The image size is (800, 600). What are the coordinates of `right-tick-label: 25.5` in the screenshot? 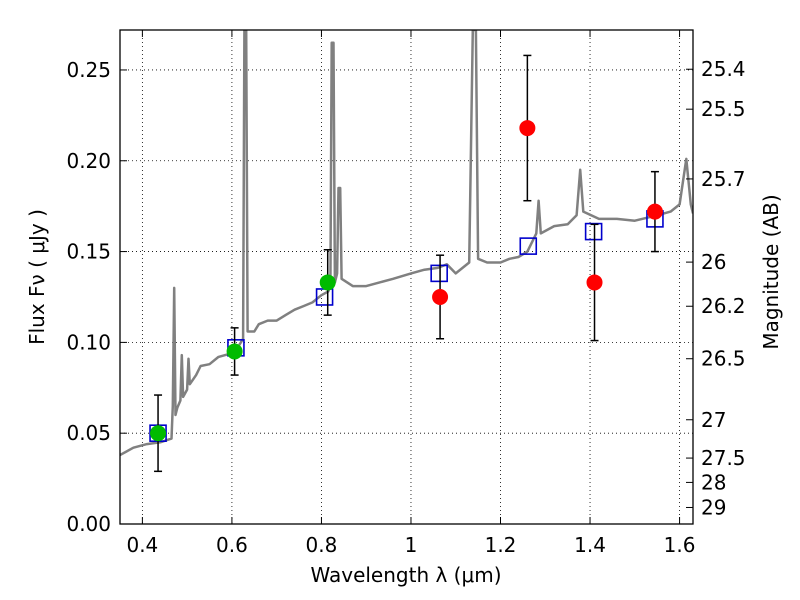 It's located at (723, 109).